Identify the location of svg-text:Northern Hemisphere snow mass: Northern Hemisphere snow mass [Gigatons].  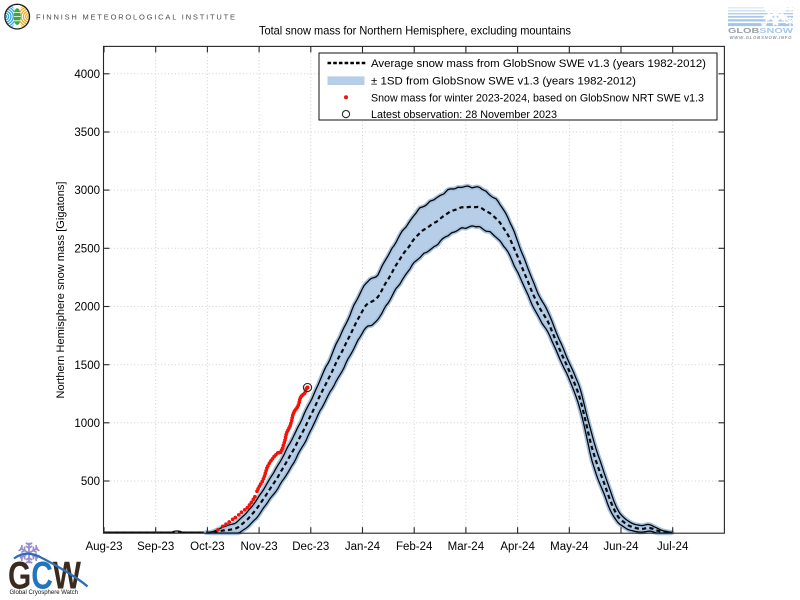
(61, 290).